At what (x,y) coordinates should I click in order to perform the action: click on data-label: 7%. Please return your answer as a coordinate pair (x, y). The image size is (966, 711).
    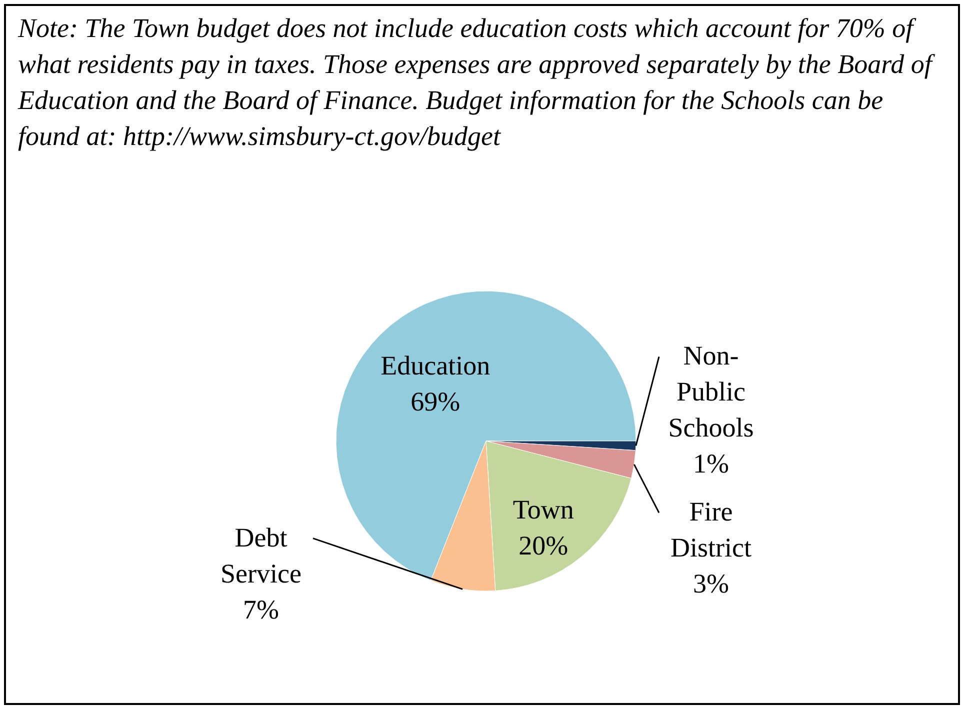
    Looking at the image, I should click on (261, 609).